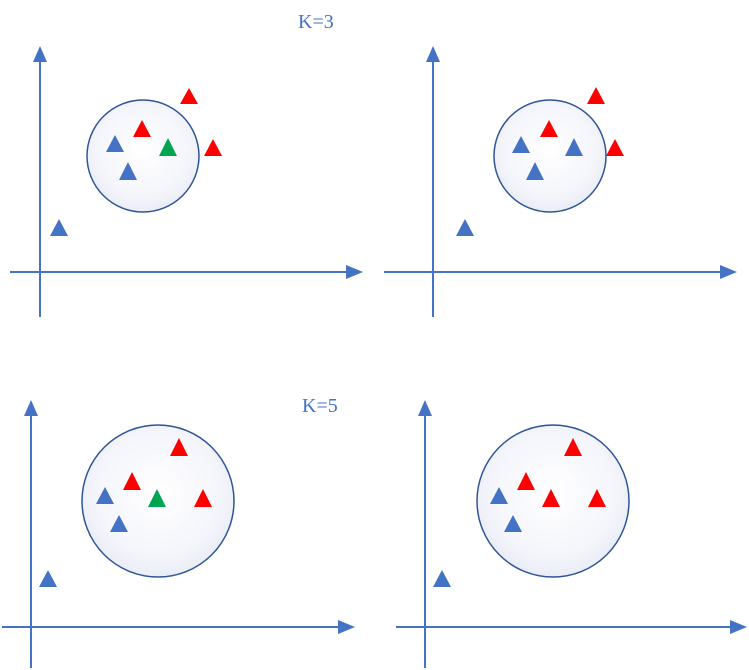 Image resolution: width=749 pixels, height=670 pixels. What do you see at coordinates (574, 147) in the screenshot?
I see `query-point-blue` at bounding box center [574, 147].